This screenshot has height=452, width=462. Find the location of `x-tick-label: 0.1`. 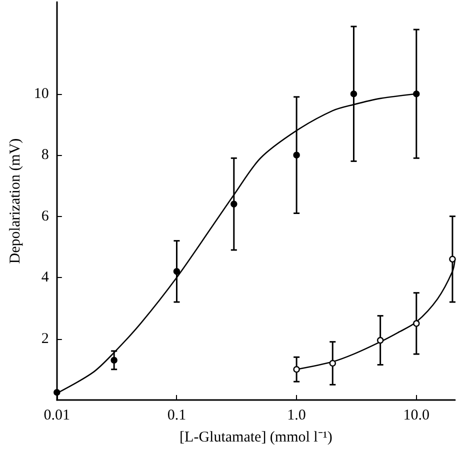

x-tick-label: 0.1 is located at coordinates (176, 416).